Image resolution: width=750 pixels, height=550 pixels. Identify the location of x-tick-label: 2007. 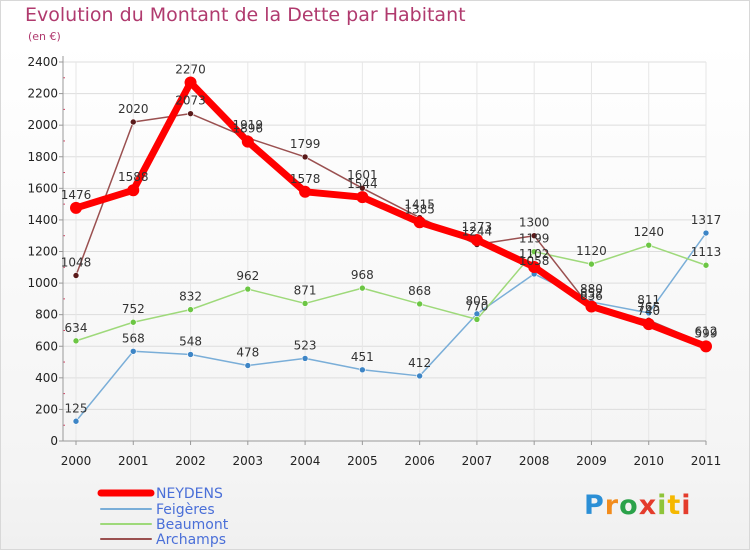
(477, 461).